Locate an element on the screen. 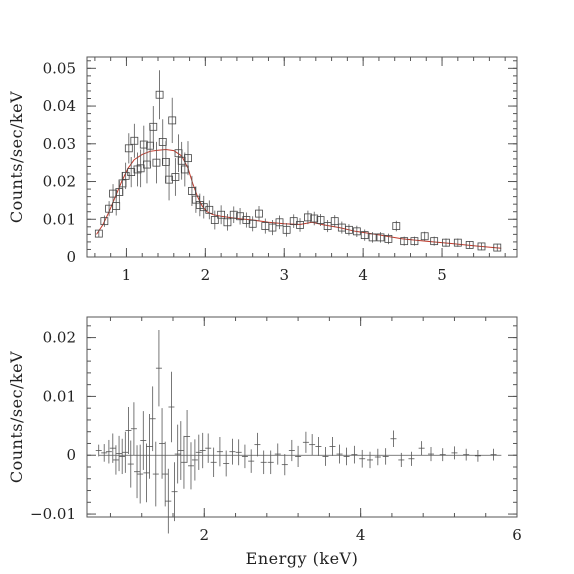  model-line is located at coordinates (299, 198).